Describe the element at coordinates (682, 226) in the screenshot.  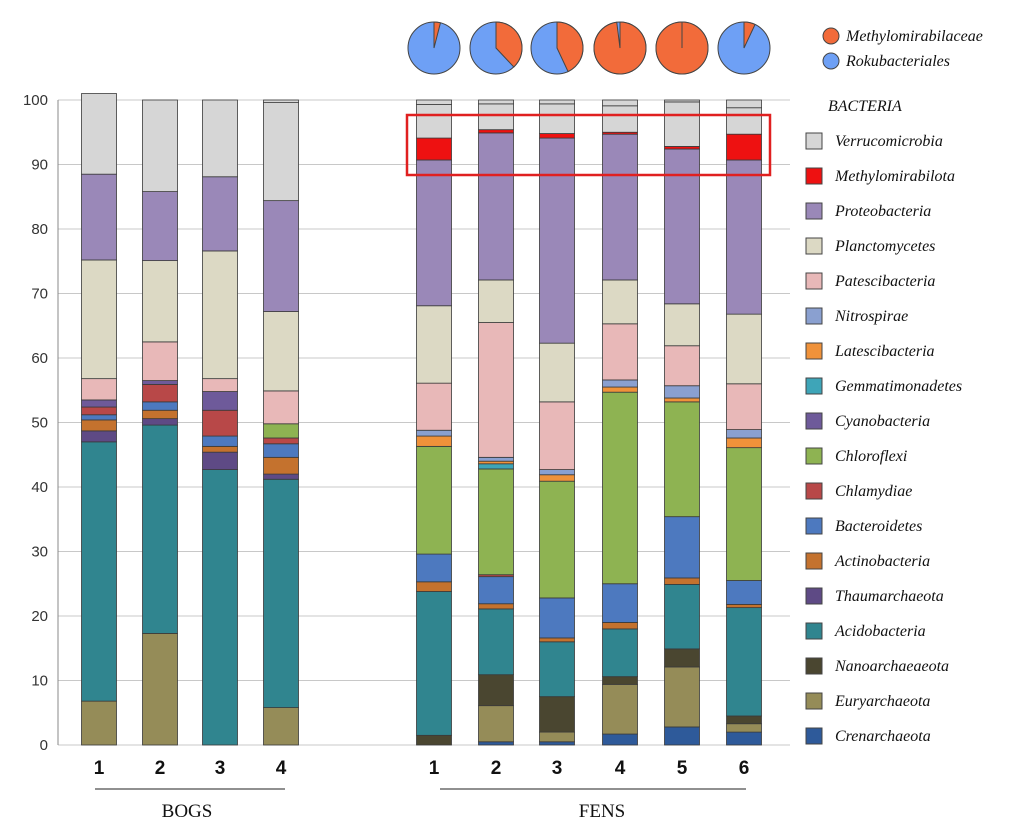
I see `bar-segment-fens-5-proteobacteria` at that location.